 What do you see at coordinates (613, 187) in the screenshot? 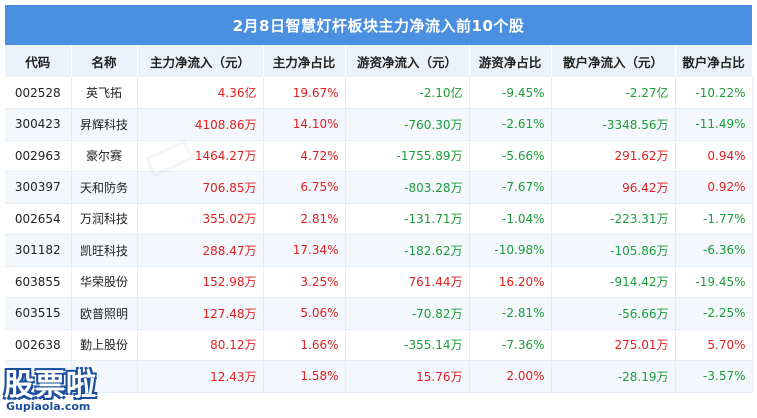
I see `table-cell: 96.42万` at bounding box center [613, 187].